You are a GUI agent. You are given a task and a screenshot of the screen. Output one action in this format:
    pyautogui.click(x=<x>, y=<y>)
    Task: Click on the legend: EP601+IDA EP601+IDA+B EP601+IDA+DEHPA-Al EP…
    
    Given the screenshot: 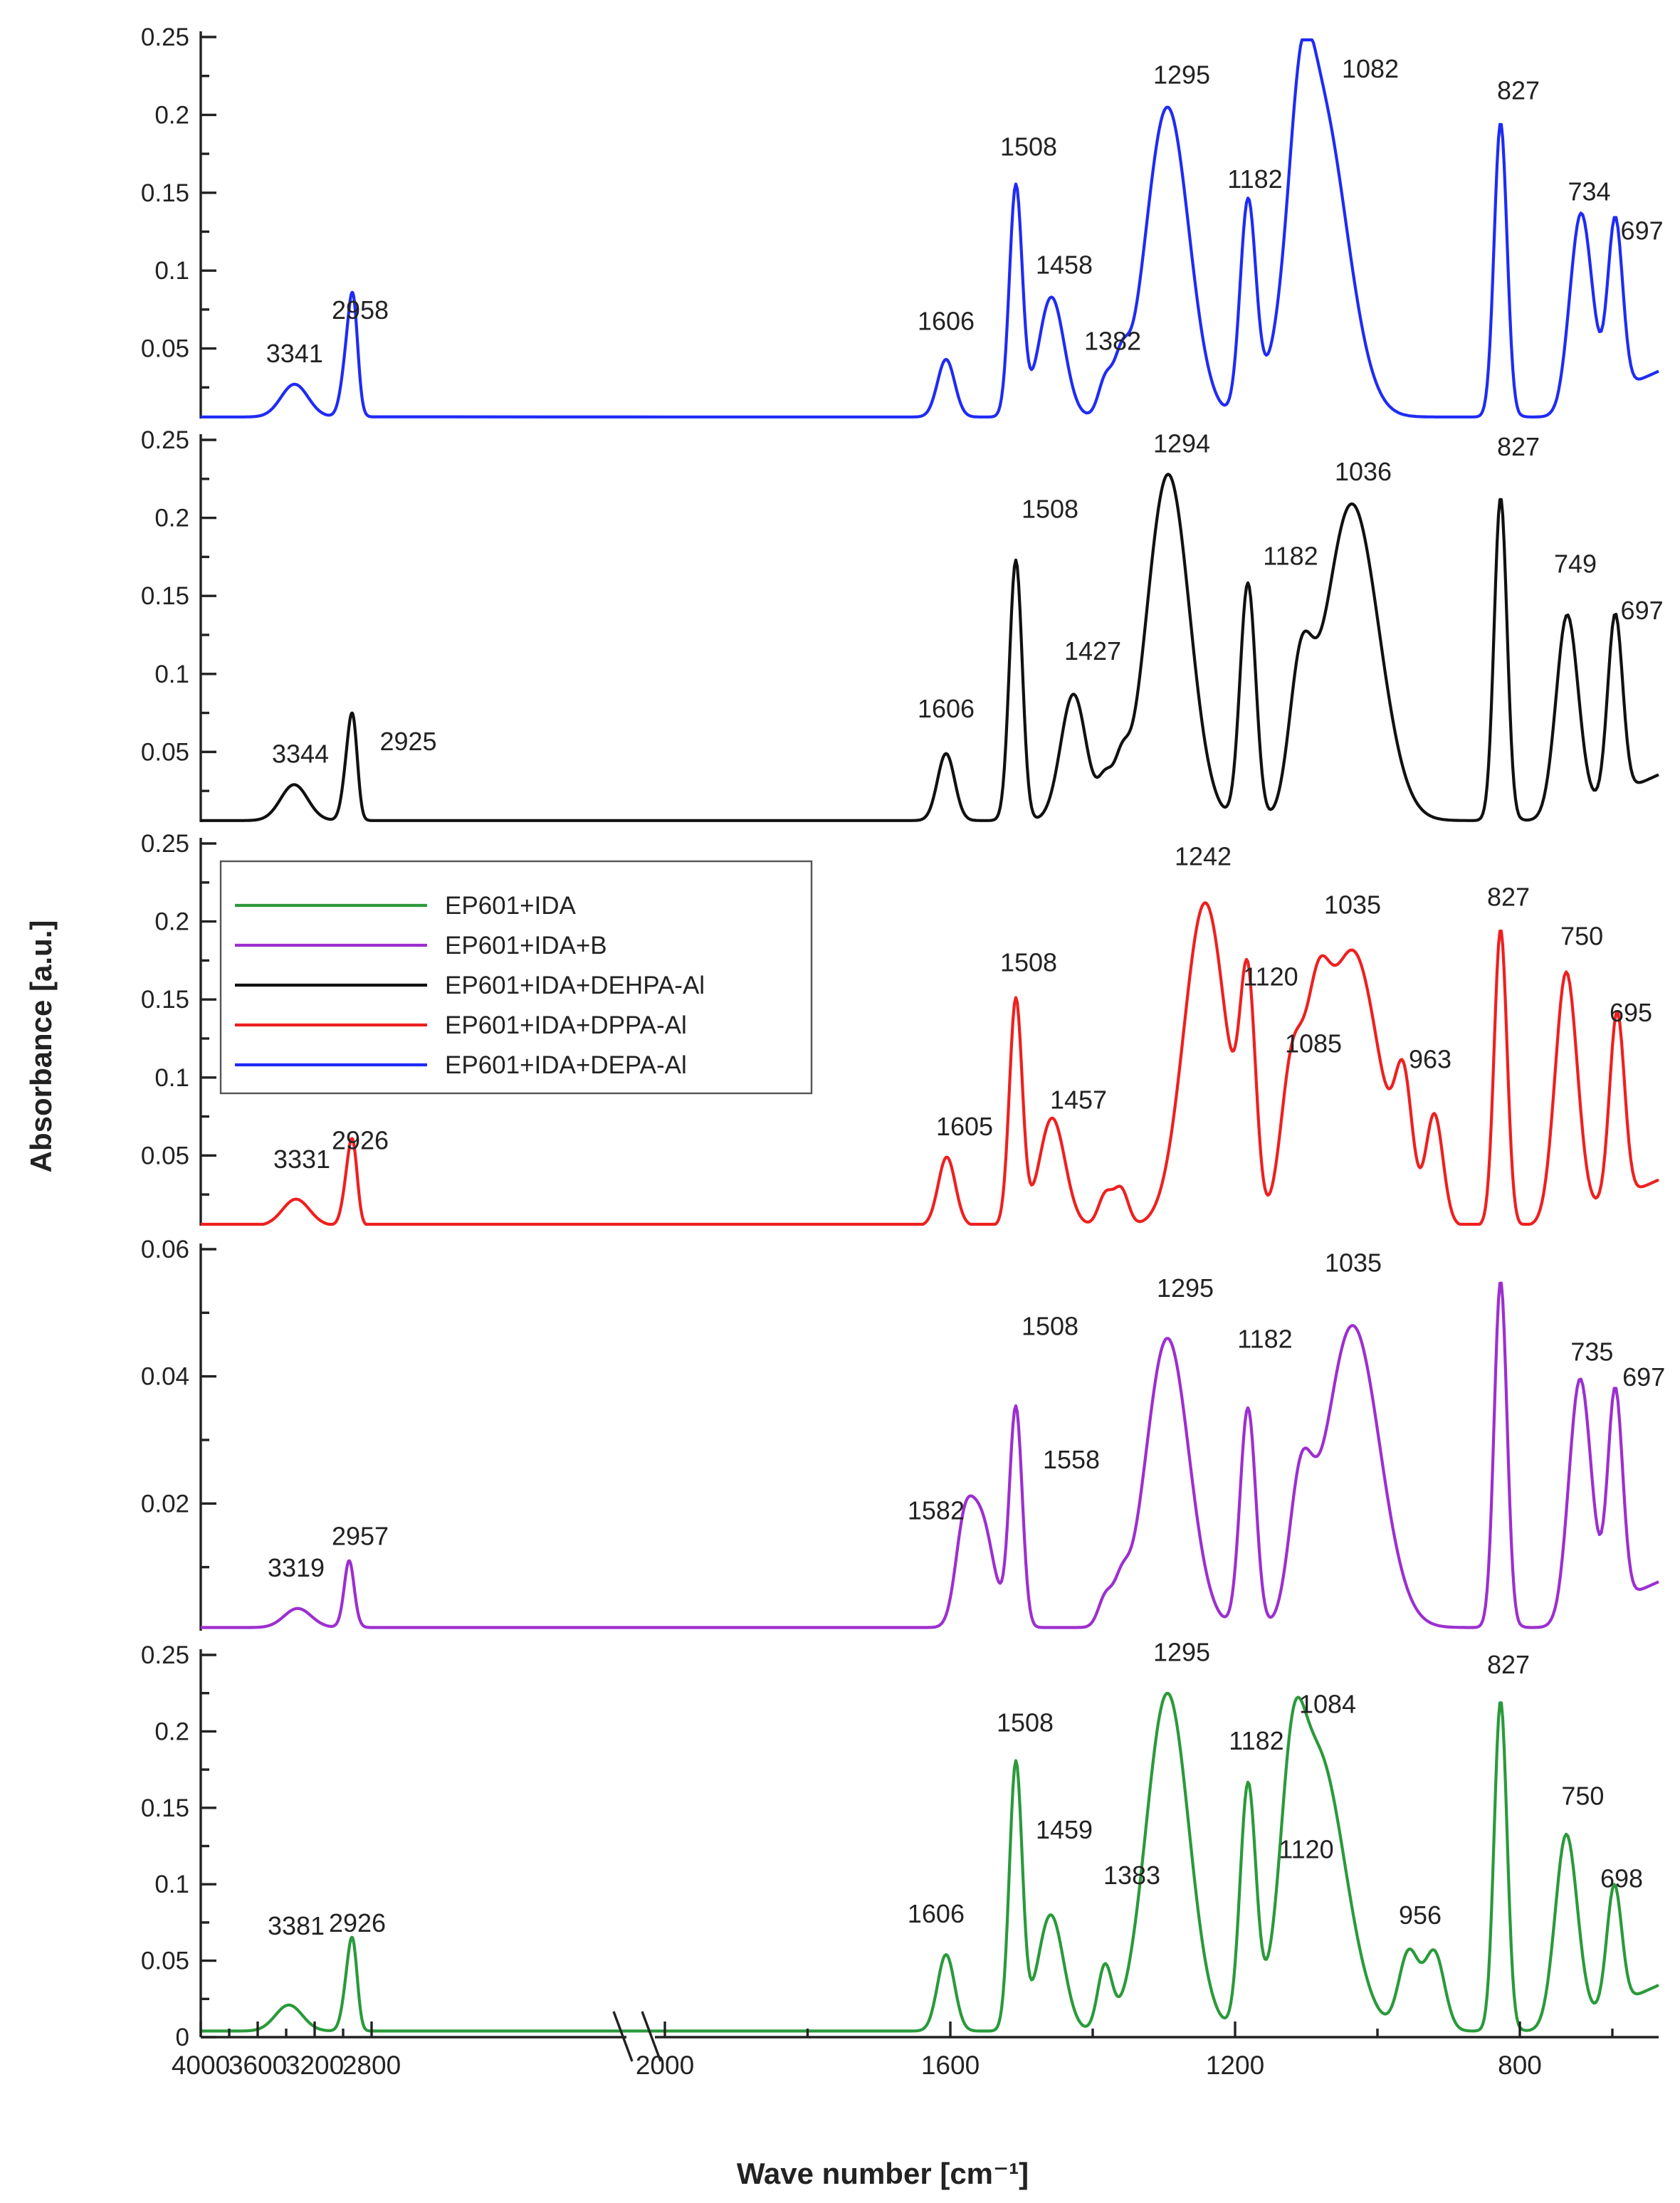 What is the action you would take?
    pyautogui.click(x=516, y=978)
    